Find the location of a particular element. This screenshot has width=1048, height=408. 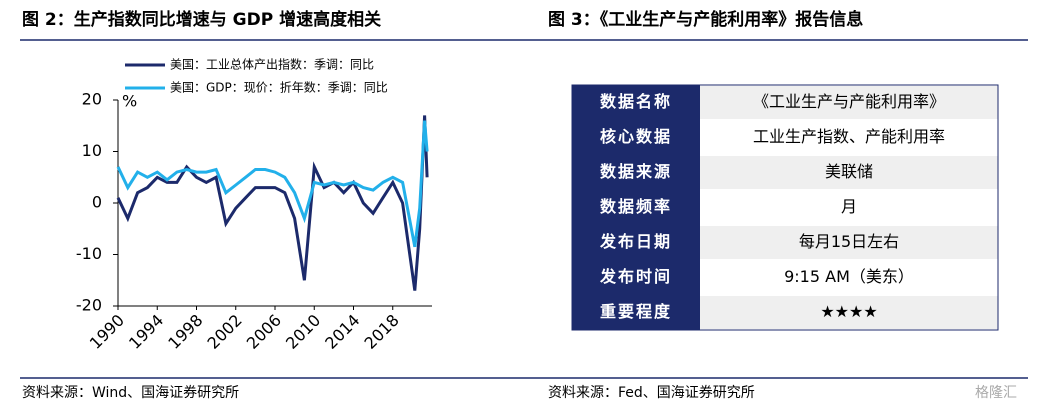

left-source: 资料来源：Wind、国海证券研究所 is located at coordinates (130, 393).